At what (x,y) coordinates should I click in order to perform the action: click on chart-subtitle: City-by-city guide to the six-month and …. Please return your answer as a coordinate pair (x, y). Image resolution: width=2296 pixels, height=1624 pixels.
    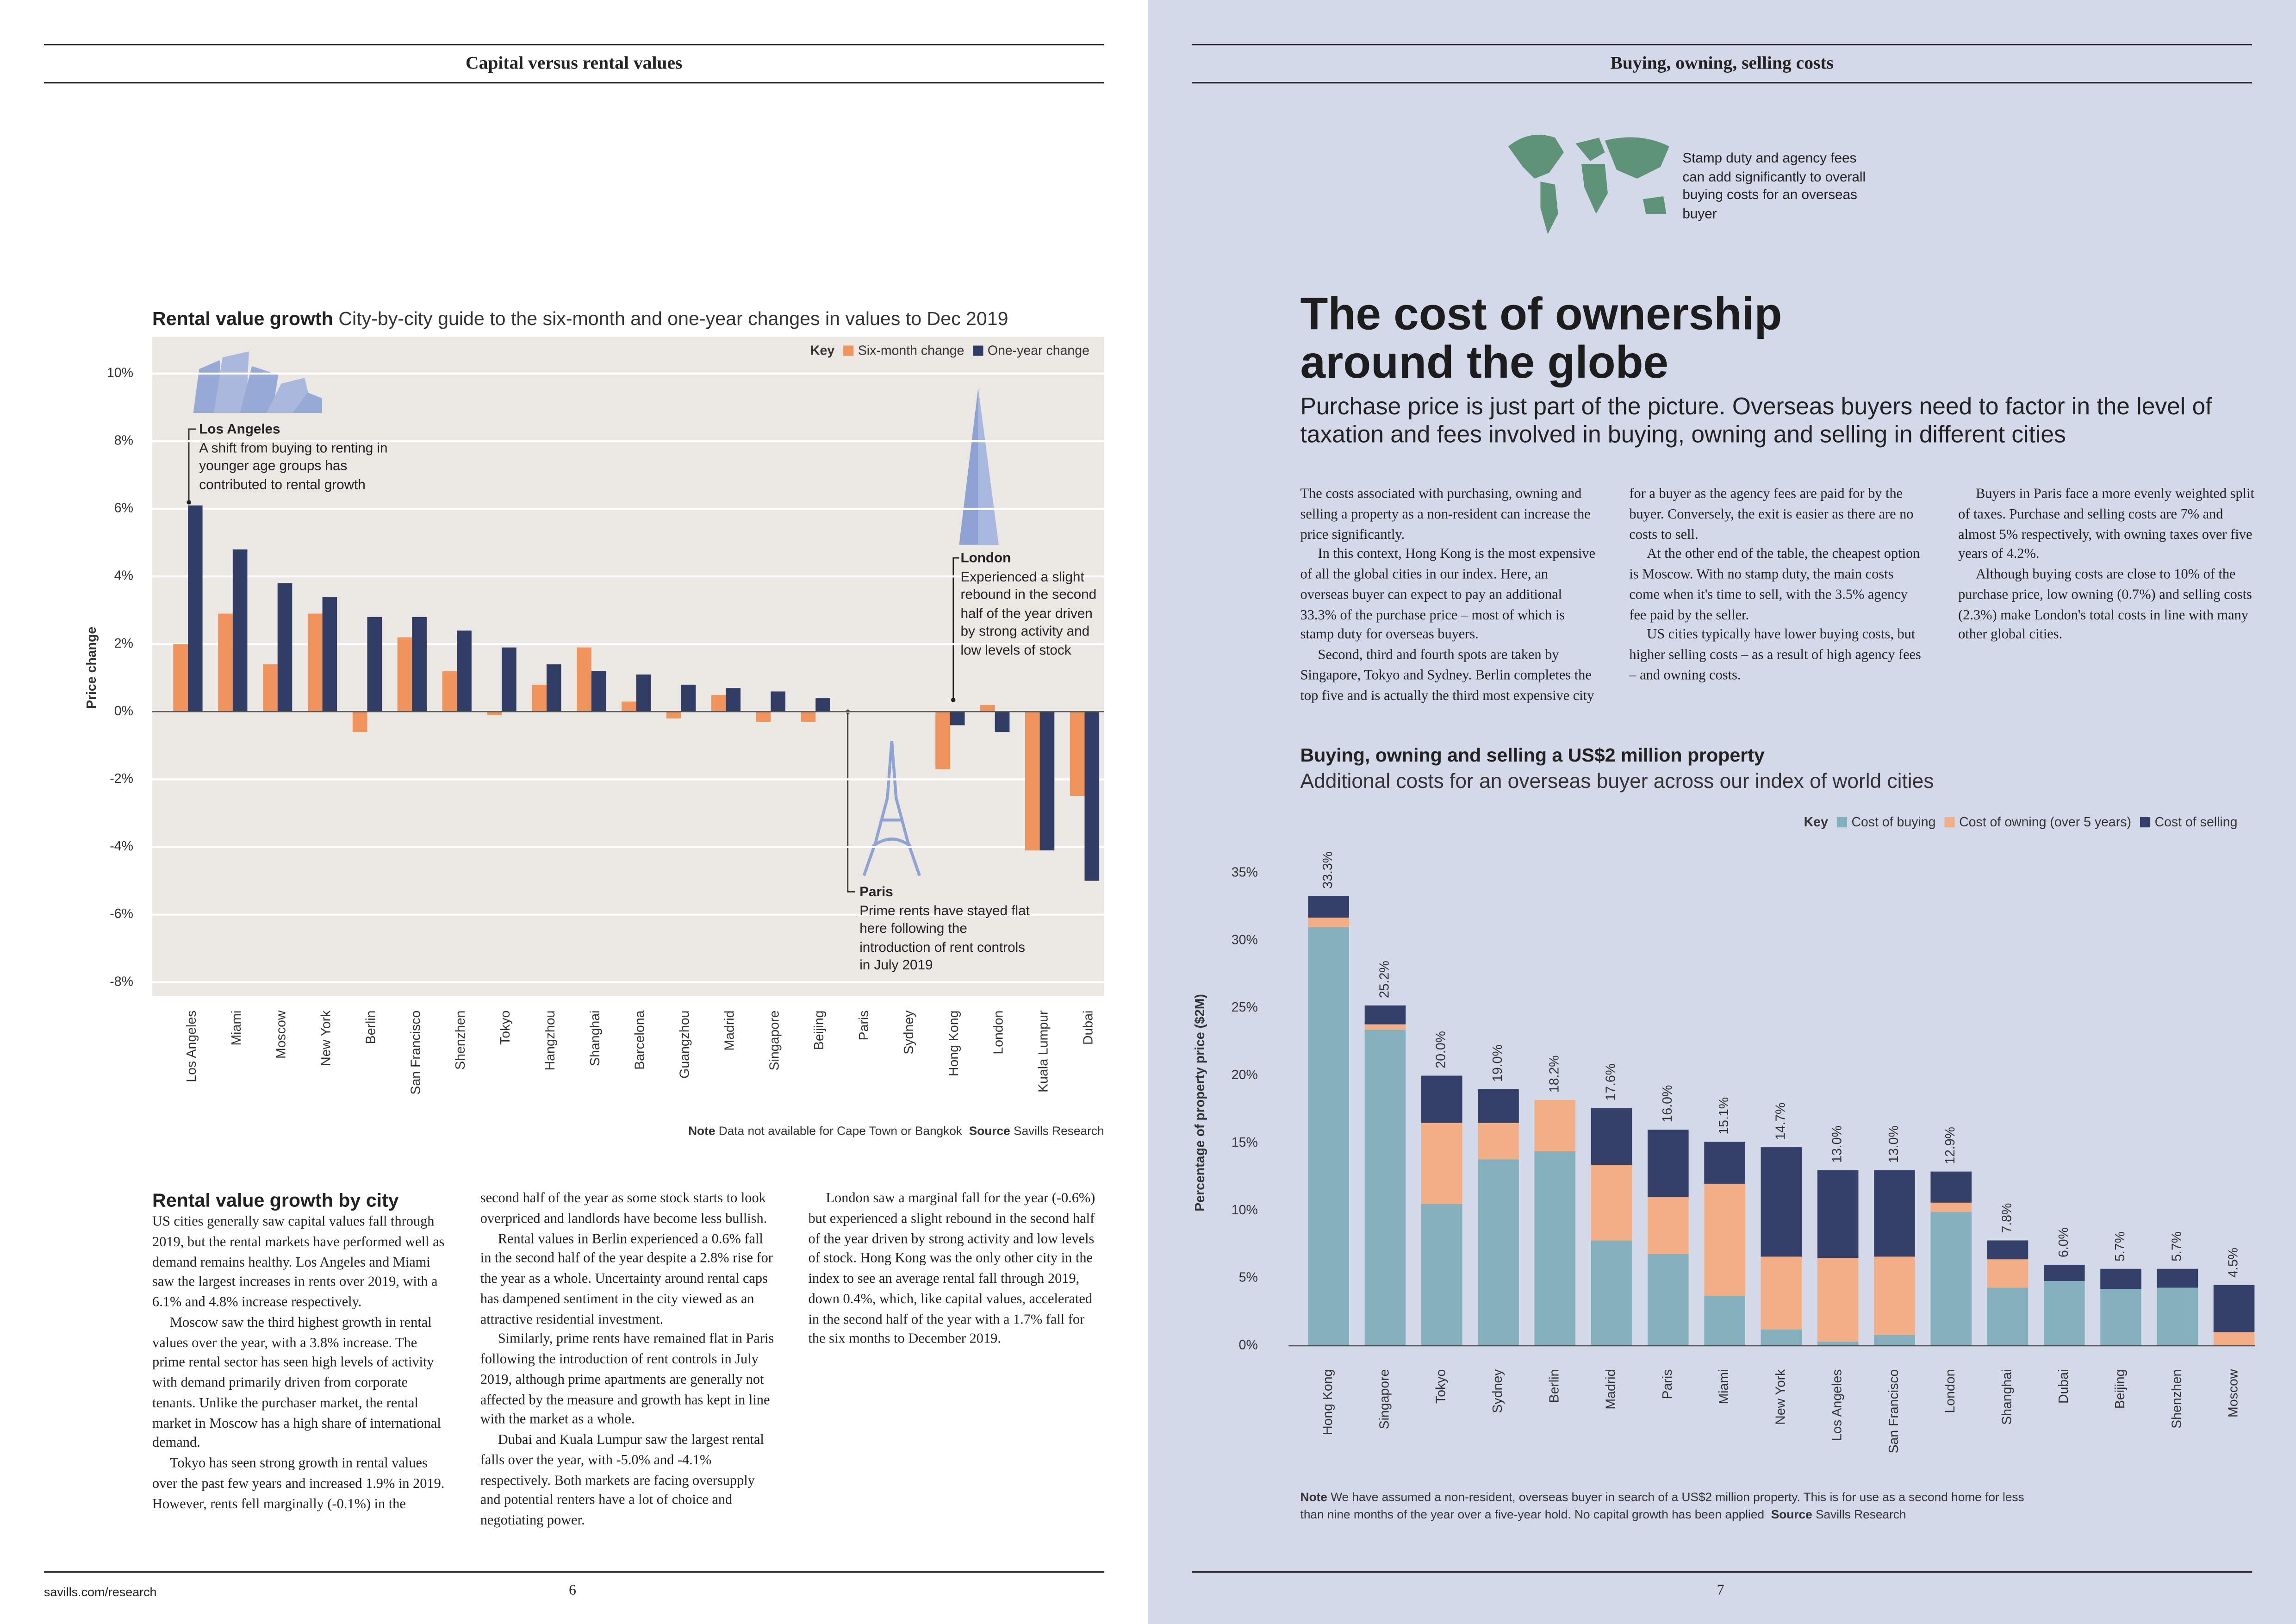
    Looking at the image, I should click on (673, 318).